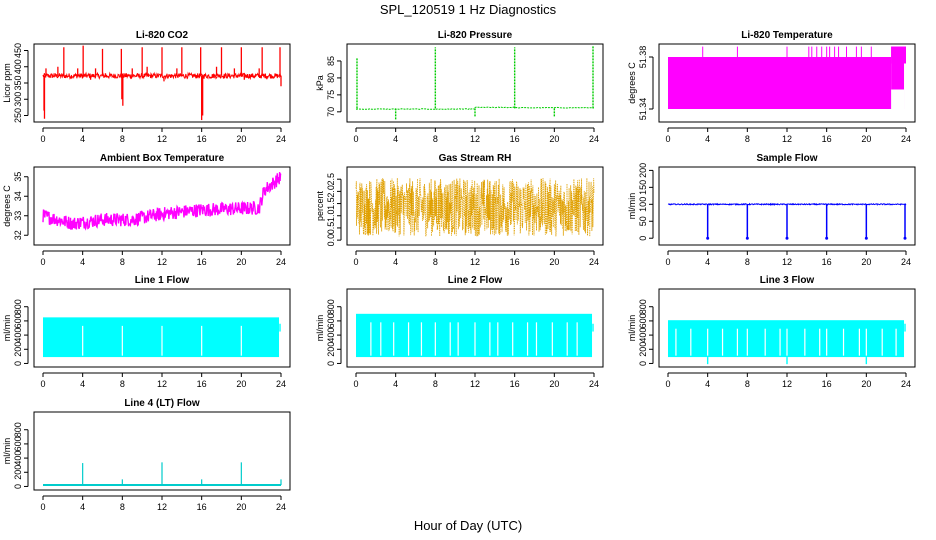 The image size is (936, 540). Describe the element at coordinates (643, 109) in the screenshot. I see `y-tick-label: 51.34` at that location.